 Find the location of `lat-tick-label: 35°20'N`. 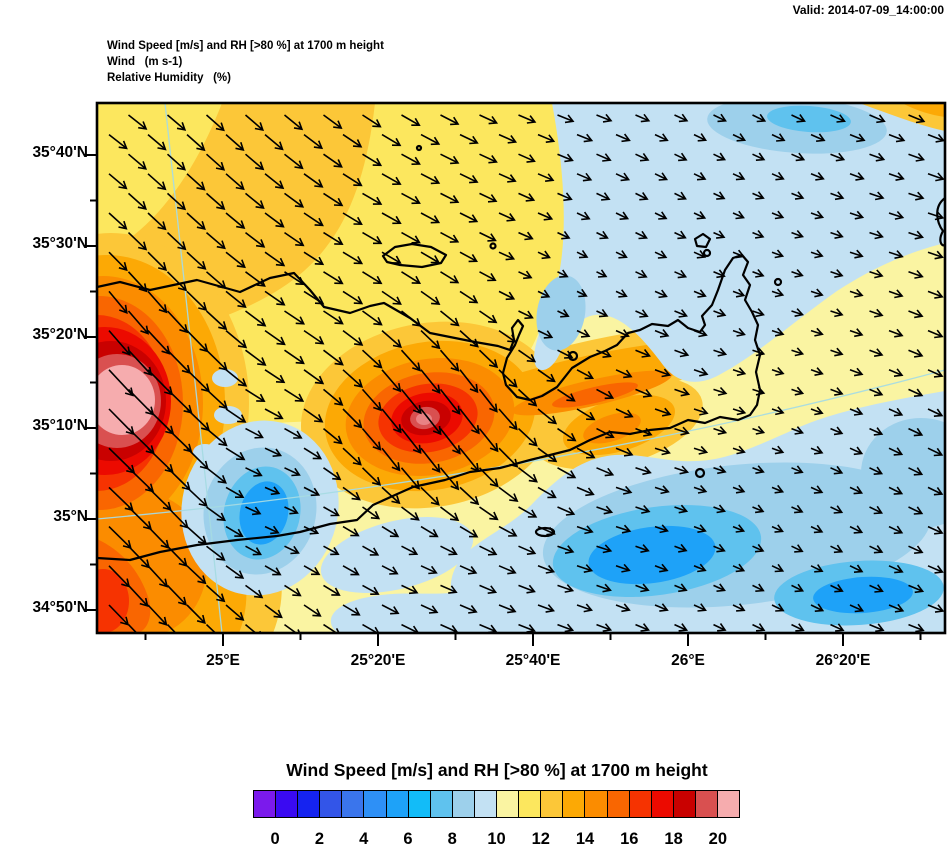

lat-tick-label: 35°20'N is located at coordinates (60, 334).